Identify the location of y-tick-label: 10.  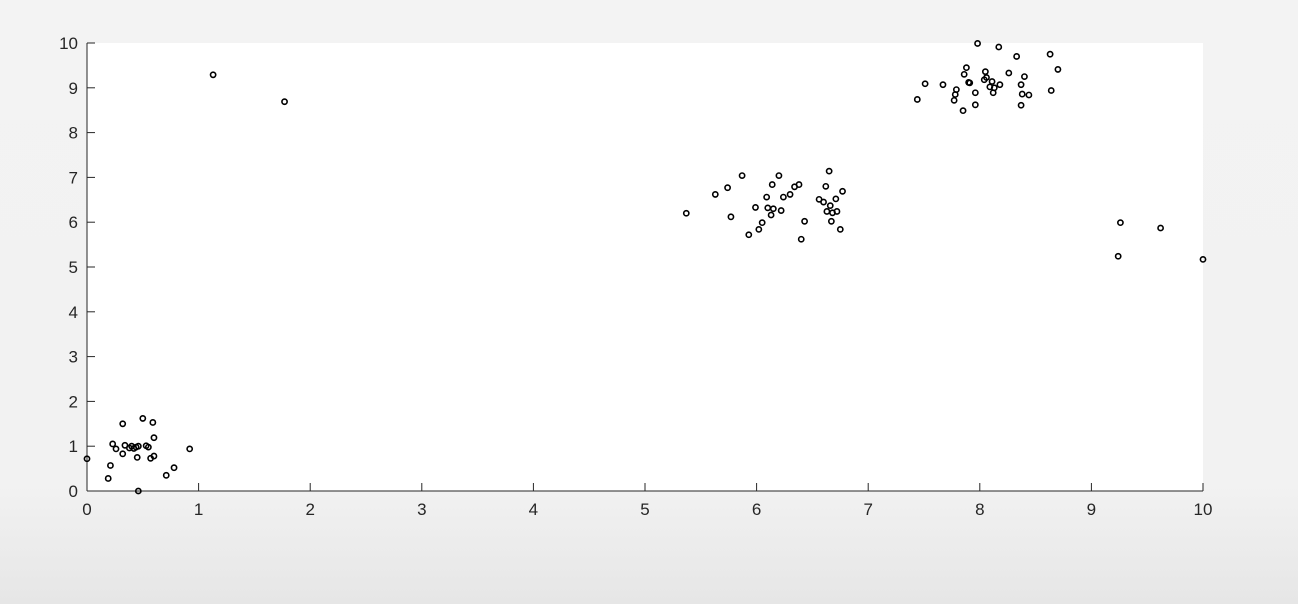
(68, 43).